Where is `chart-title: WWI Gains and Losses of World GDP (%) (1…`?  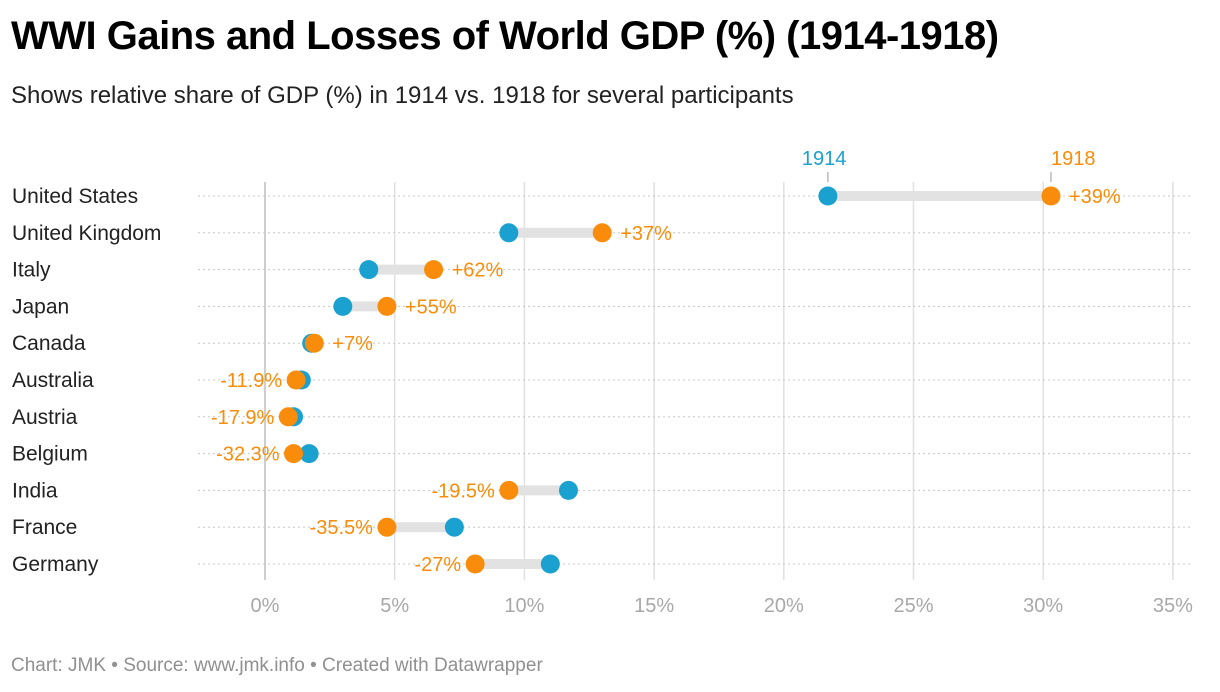 chart-title: WWI Gains and Losses of World GDP (%) (1… is located at coordinates (505, 36).